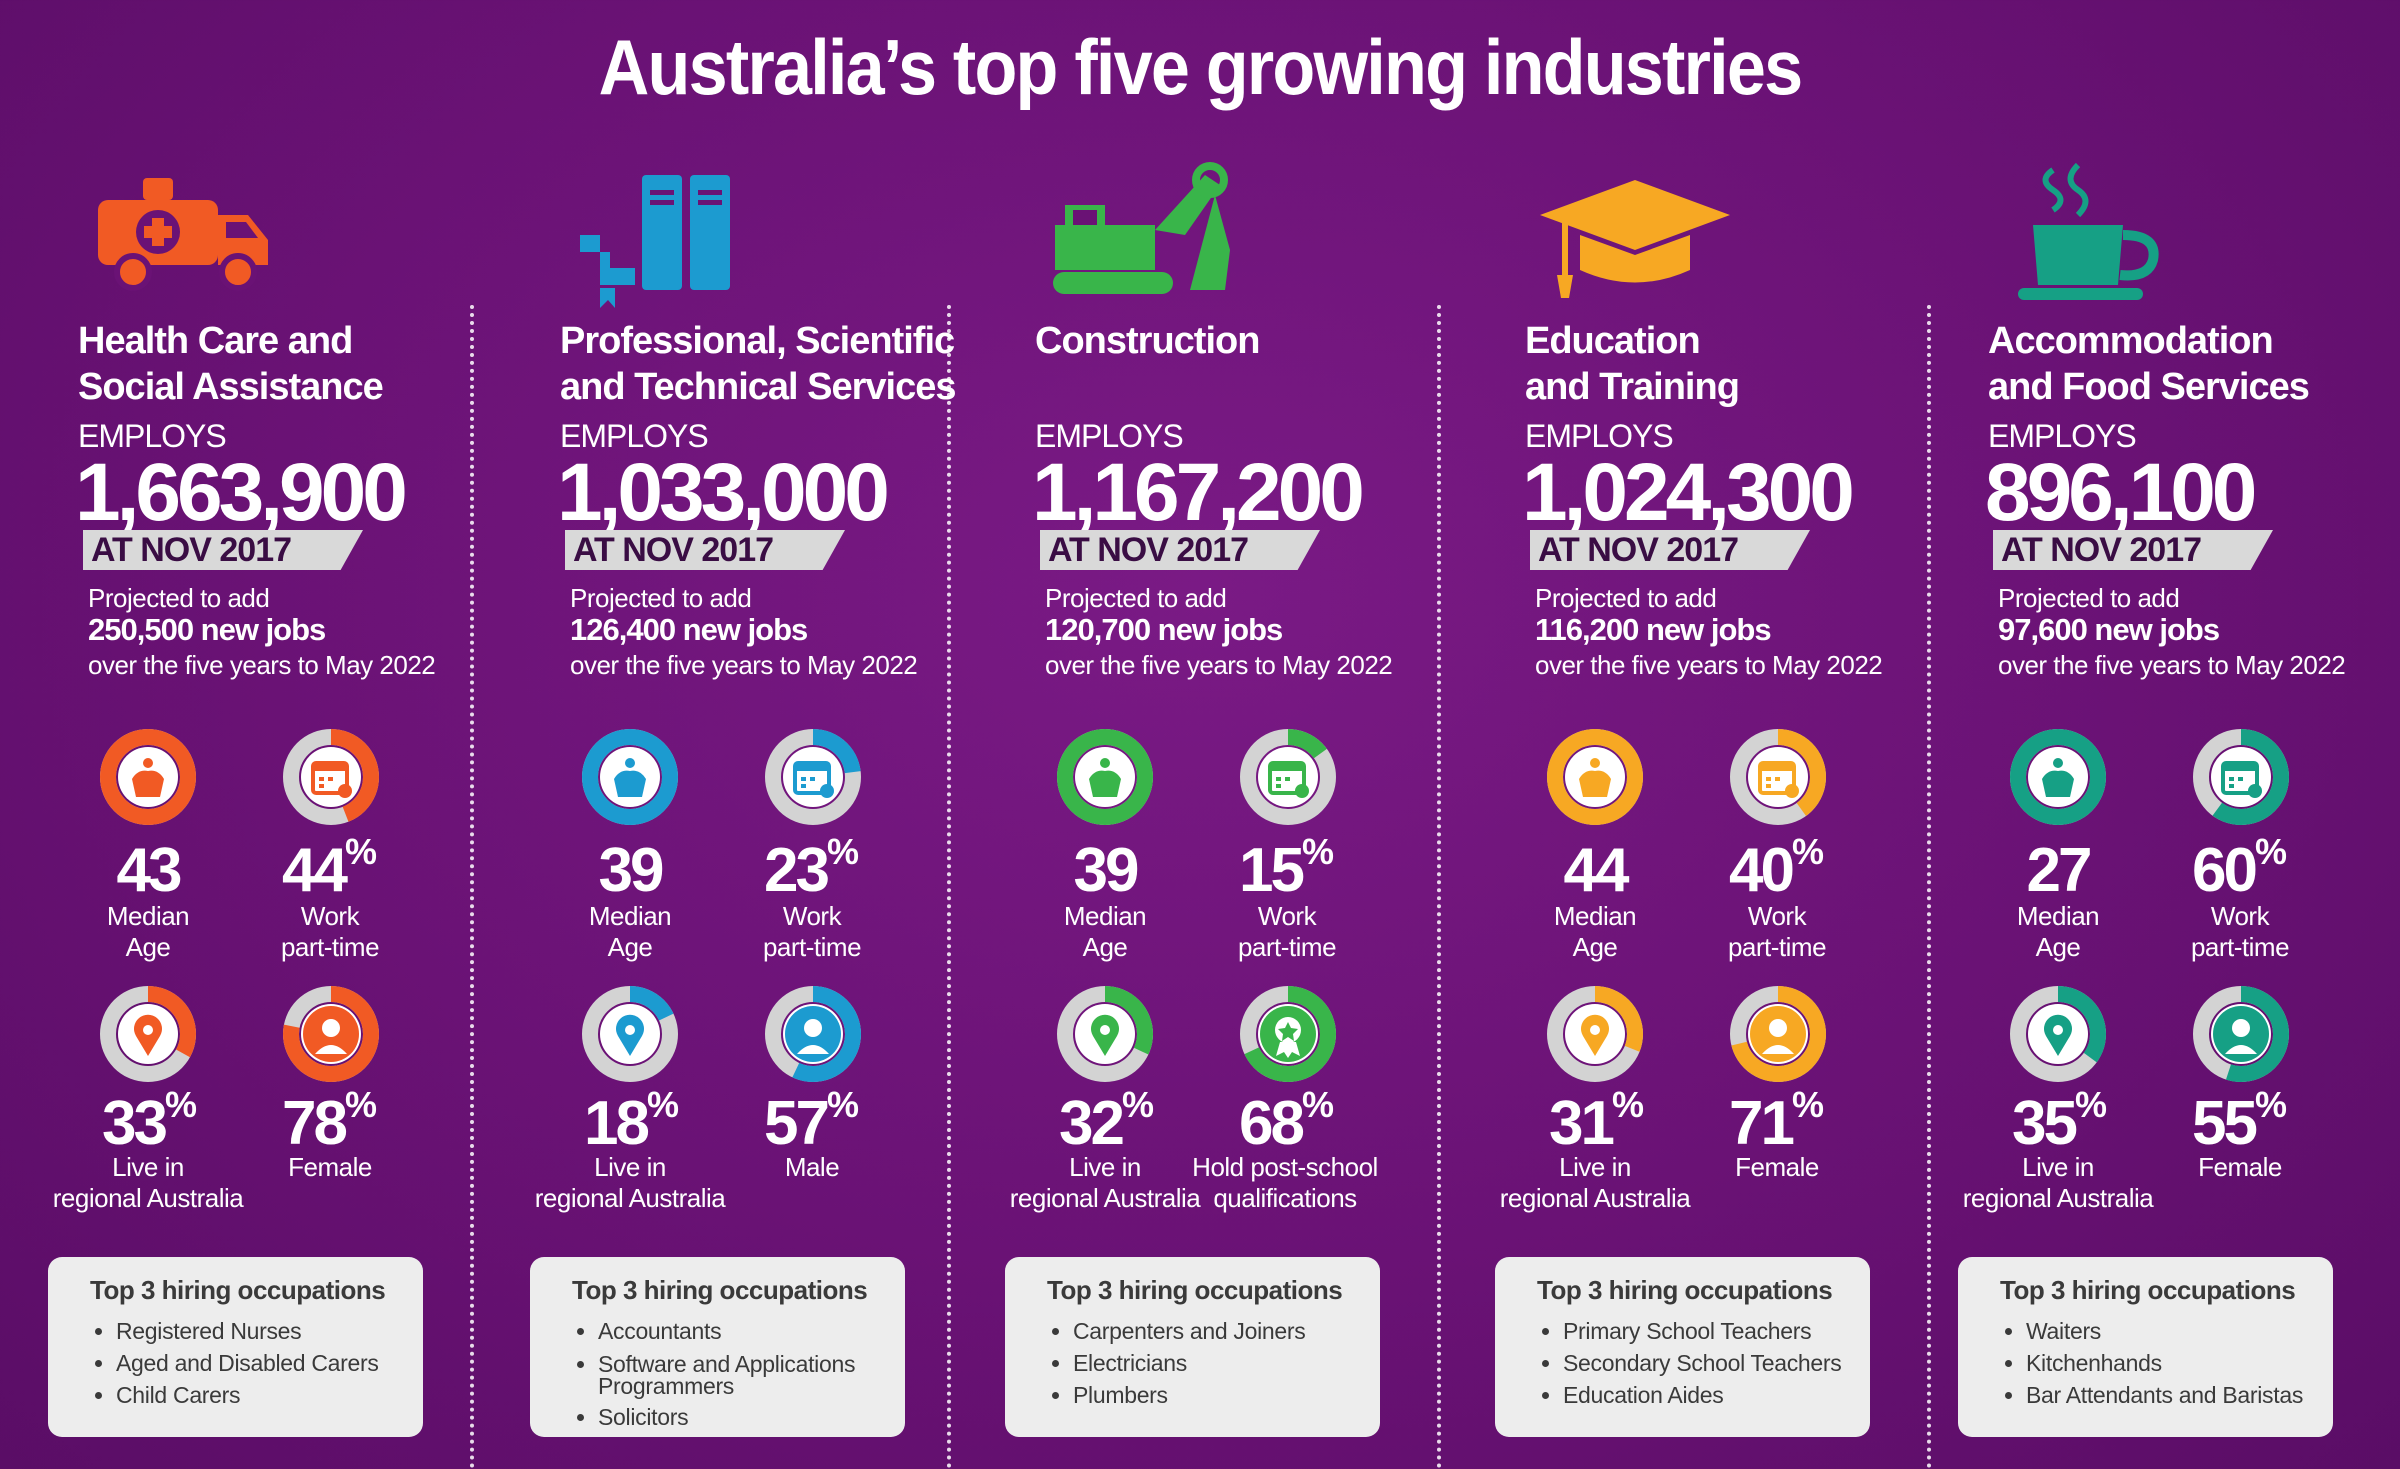 The width and height of the screenshot is (2400, 1469). I want to click on part-time-value: 15%, so click(1286, 868).